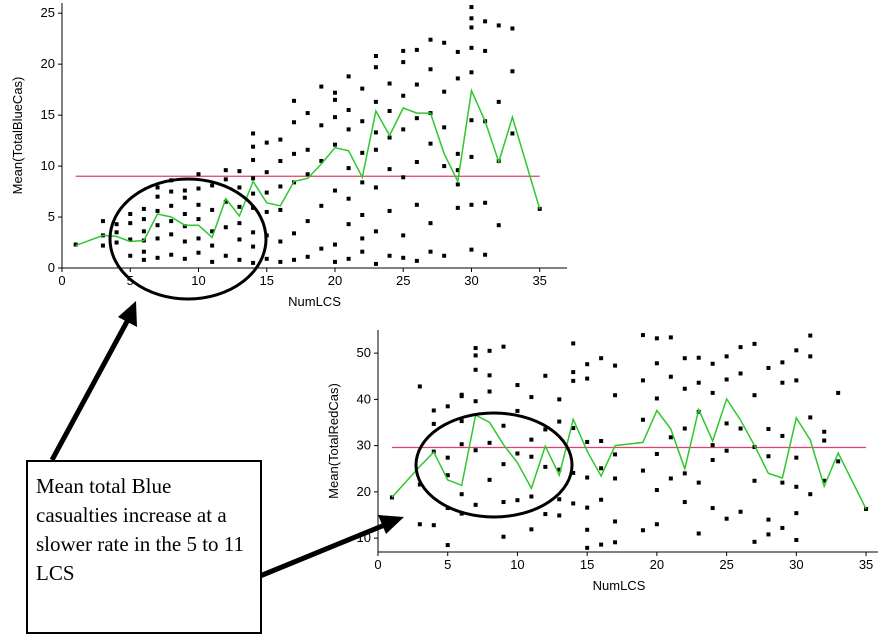 This screenshot has height=639, width=878. Describe the element at coordinates (447, 564) in the screenshot. I see `x-tick-label: 5` at that location.